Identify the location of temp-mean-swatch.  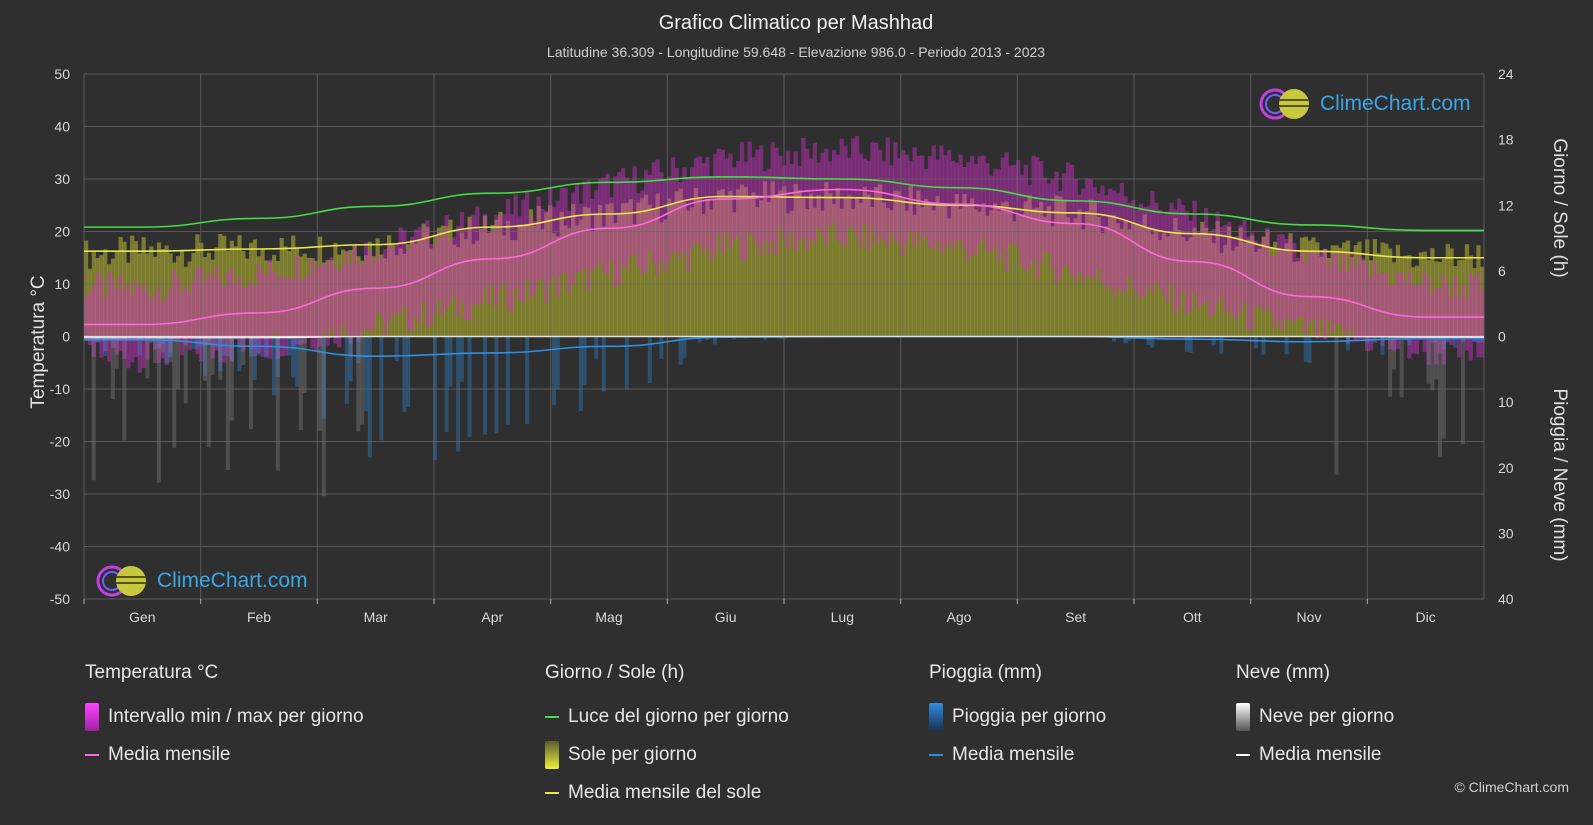
(92, 755).